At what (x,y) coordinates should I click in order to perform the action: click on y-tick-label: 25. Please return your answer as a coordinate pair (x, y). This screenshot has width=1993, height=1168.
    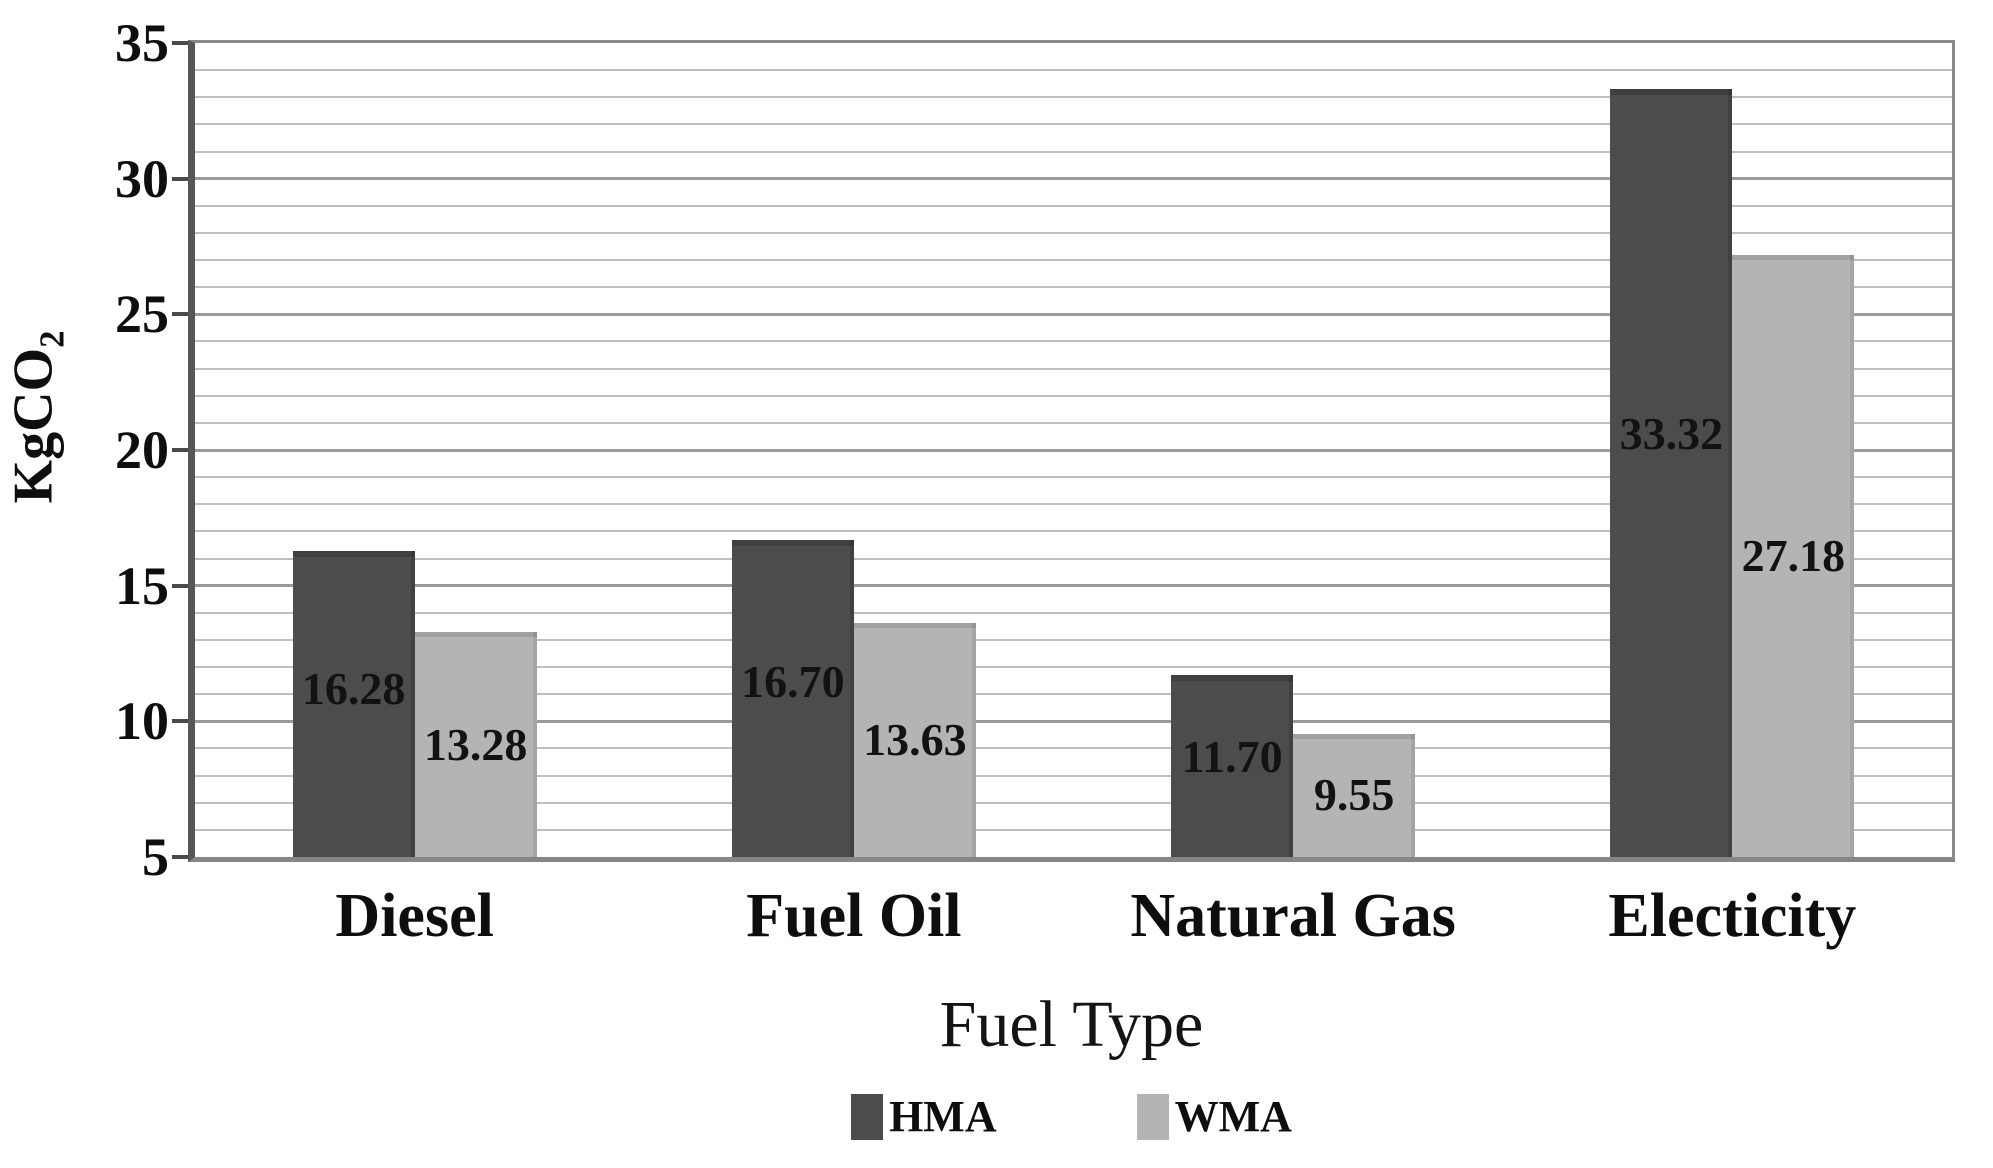
    Looking at the image, I should click on (142, 314).